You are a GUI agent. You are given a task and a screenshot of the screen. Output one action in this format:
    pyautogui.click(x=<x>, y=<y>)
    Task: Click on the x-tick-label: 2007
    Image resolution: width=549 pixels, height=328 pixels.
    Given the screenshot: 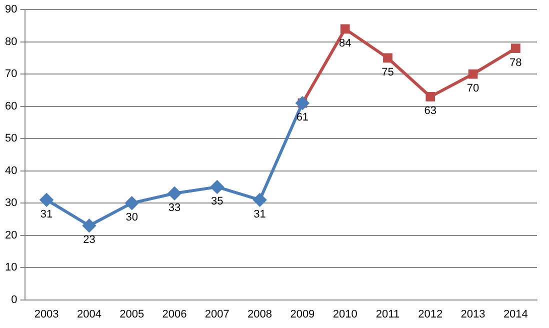 What is the action you would take?
    pyautogui.click(x=217, y=314)
    